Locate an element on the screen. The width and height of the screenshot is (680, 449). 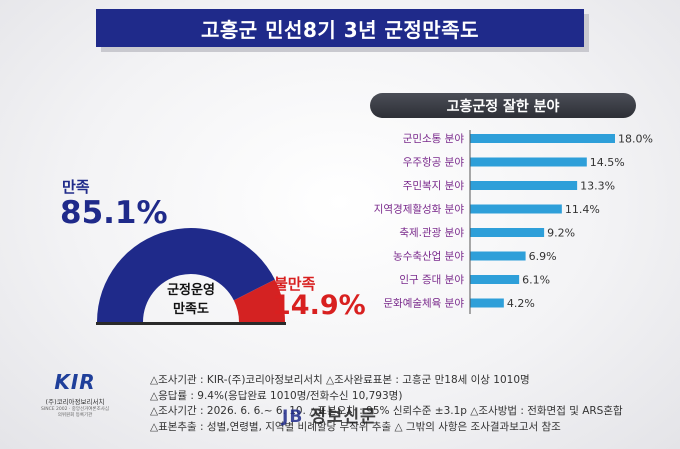
gauge-baseline is located at coordinates (191, 323).